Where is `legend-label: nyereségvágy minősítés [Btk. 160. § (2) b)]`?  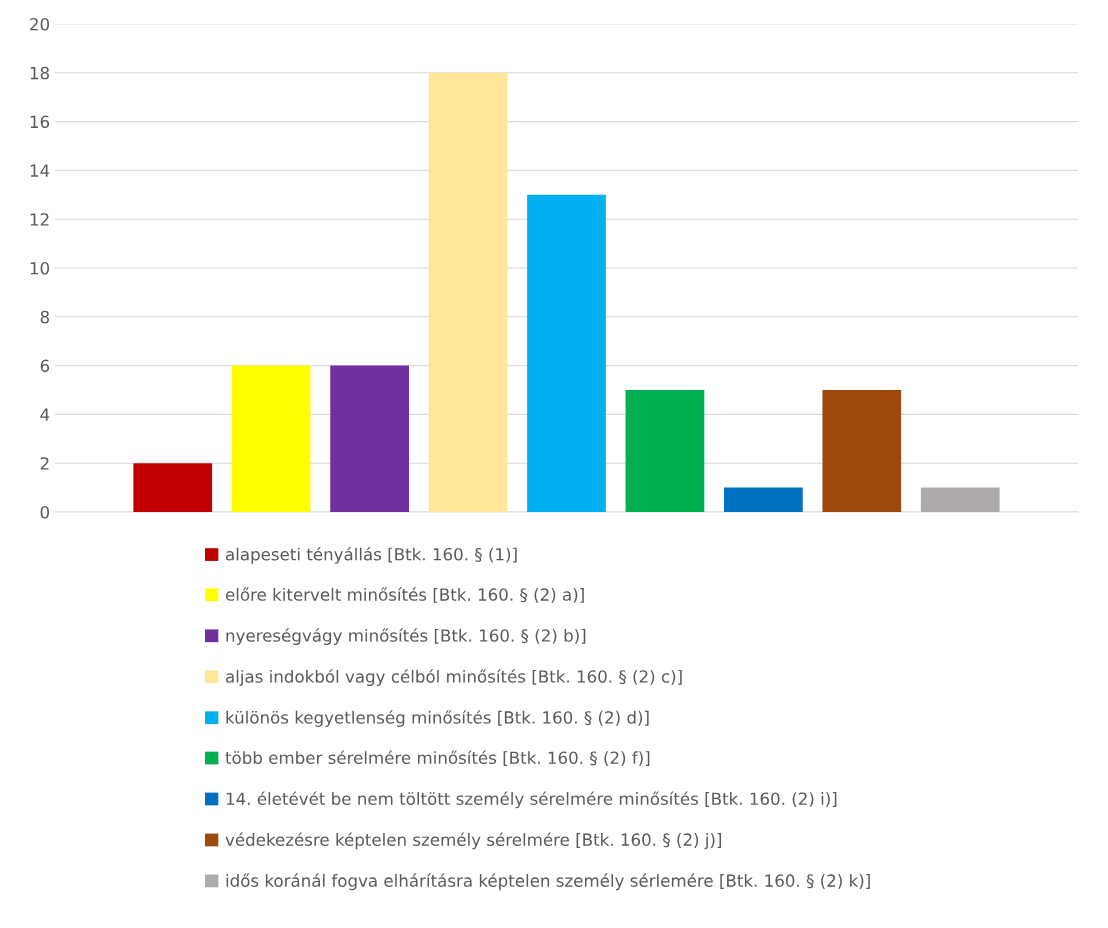
legend-label: nyereségvágy minősítés [Btk. 160. § (2) b)] is located at coordinates (406, 637).